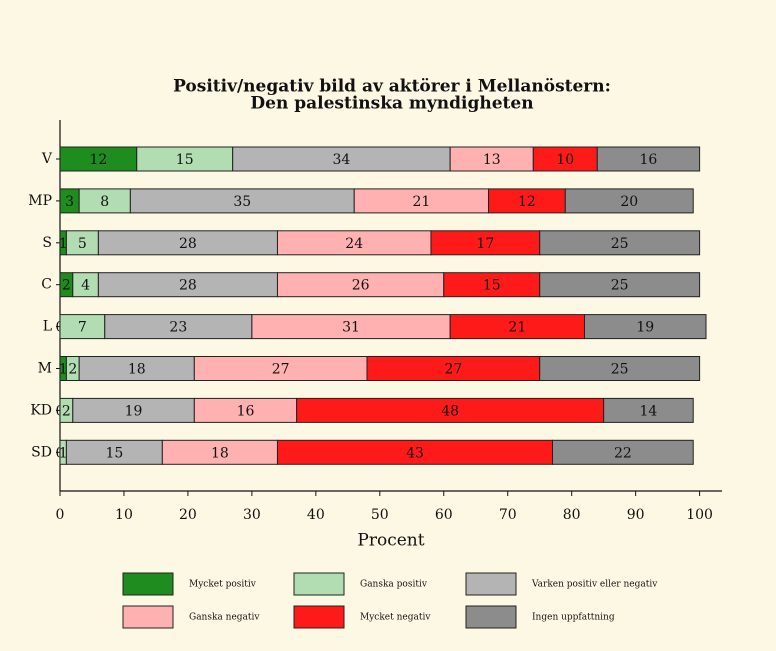 The height and width of the screenshot is (651, 776). What do you see at coordinates (242, 202) in the screenshot?
I see `value-label: 35` at bounding box center [242, 202].